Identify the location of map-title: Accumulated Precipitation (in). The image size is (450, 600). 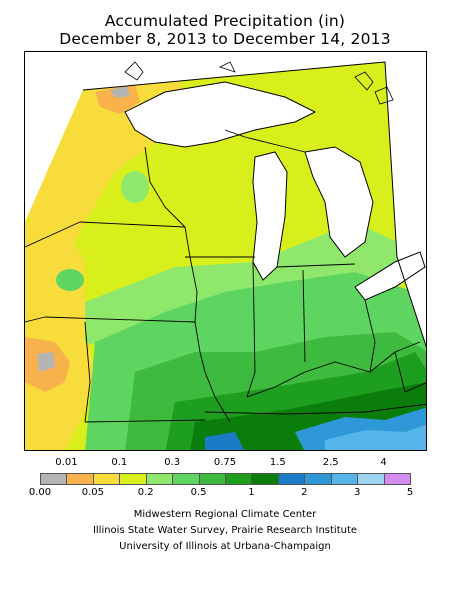
(225, 21).